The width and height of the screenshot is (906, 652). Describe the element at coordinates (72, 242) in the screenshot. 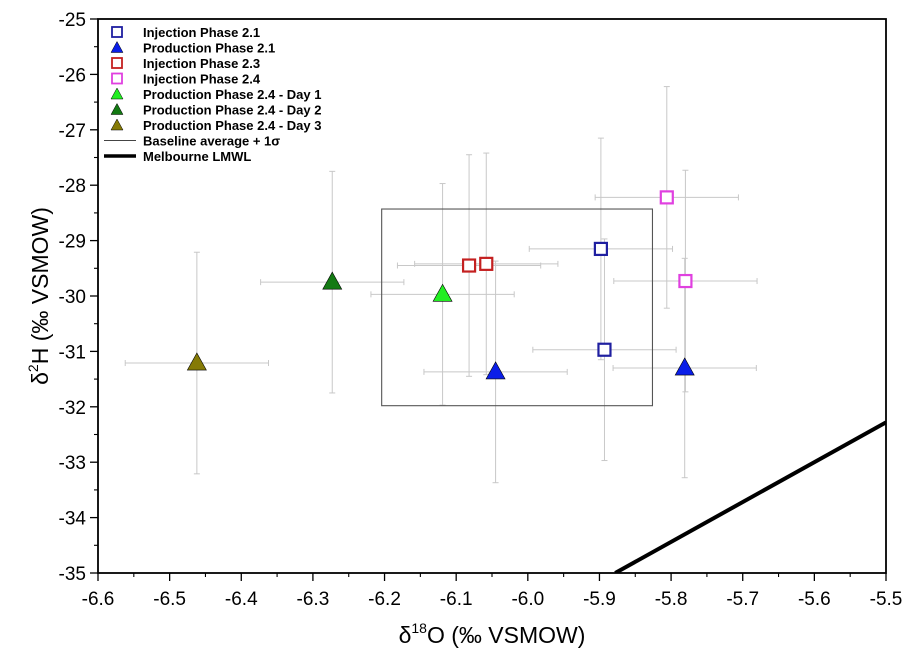

I see `y-tick-label: -29` at that location.